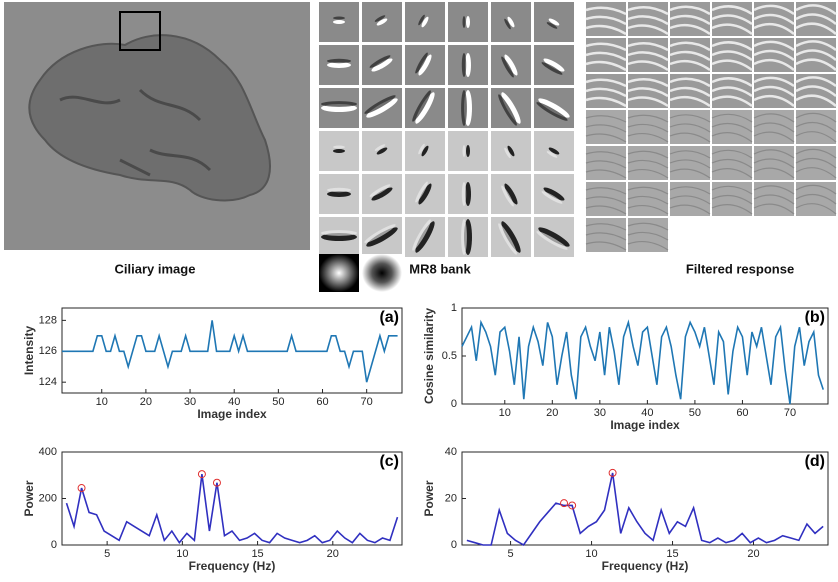  Describe the element at coordinates (48, 320) in the screenshot. I see `y-tick-label: 128` at that location.